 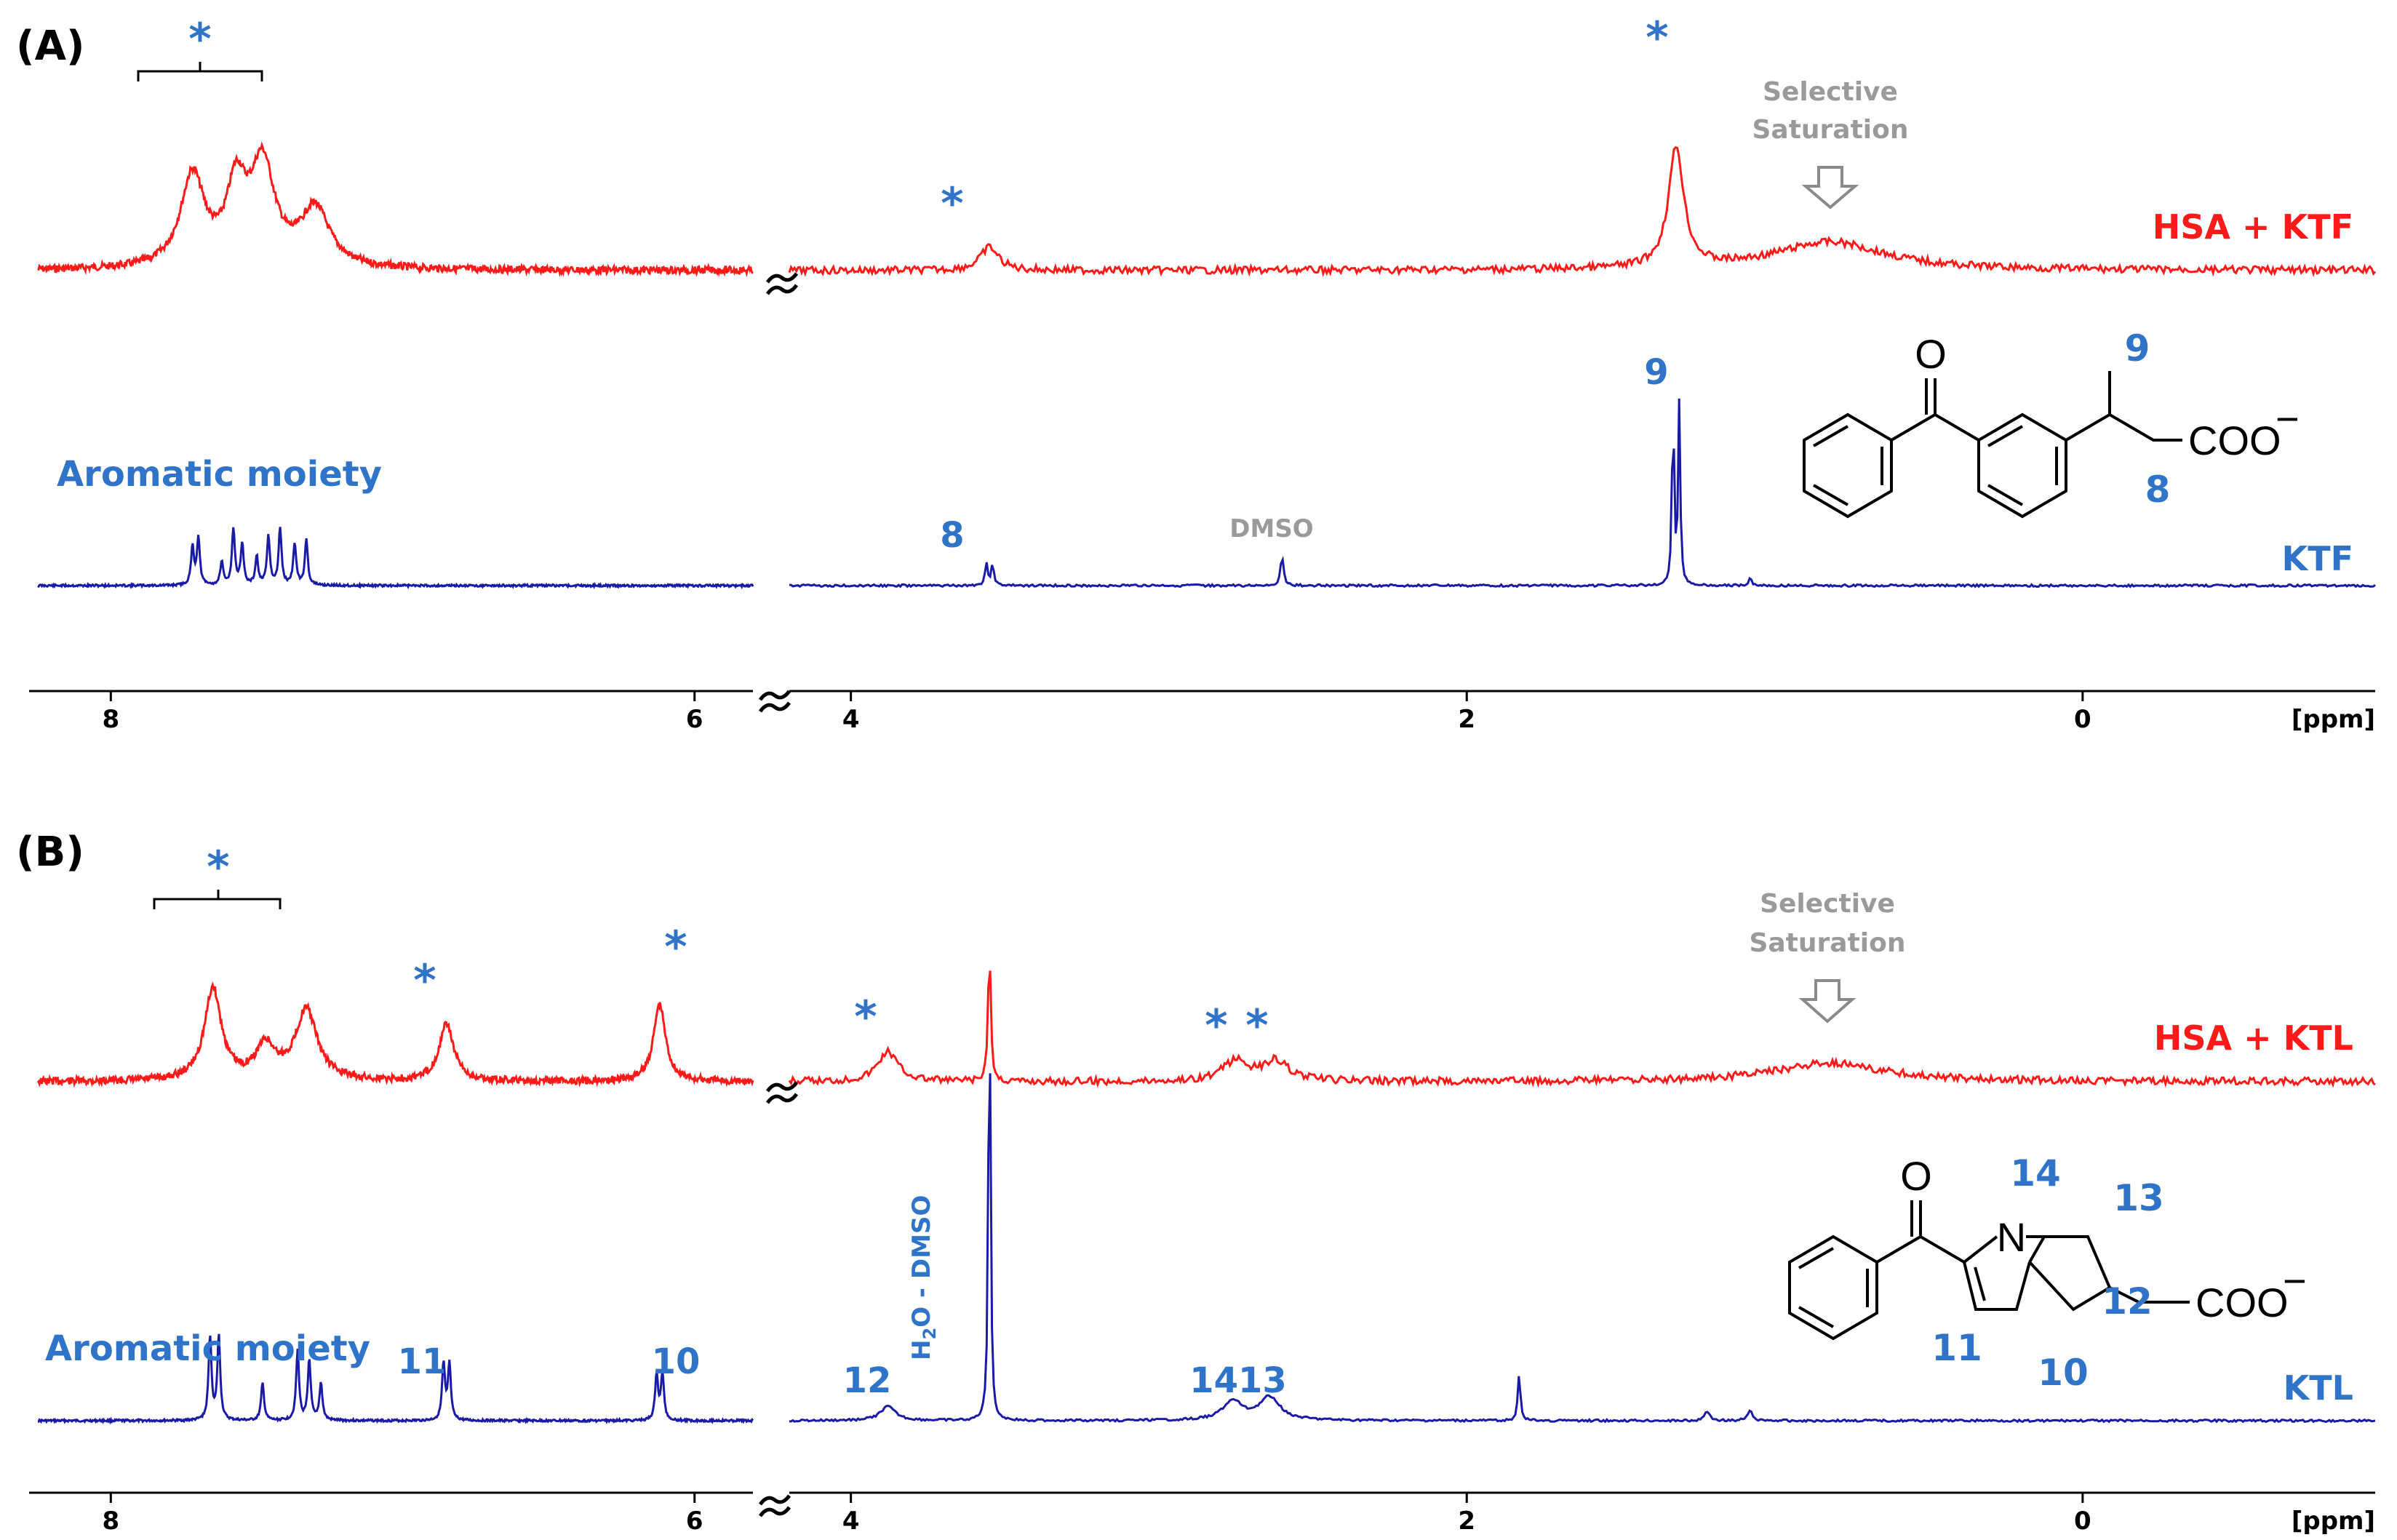 I want to click on ketorolac-num-12: 12, so click(x=2127, y=1301).